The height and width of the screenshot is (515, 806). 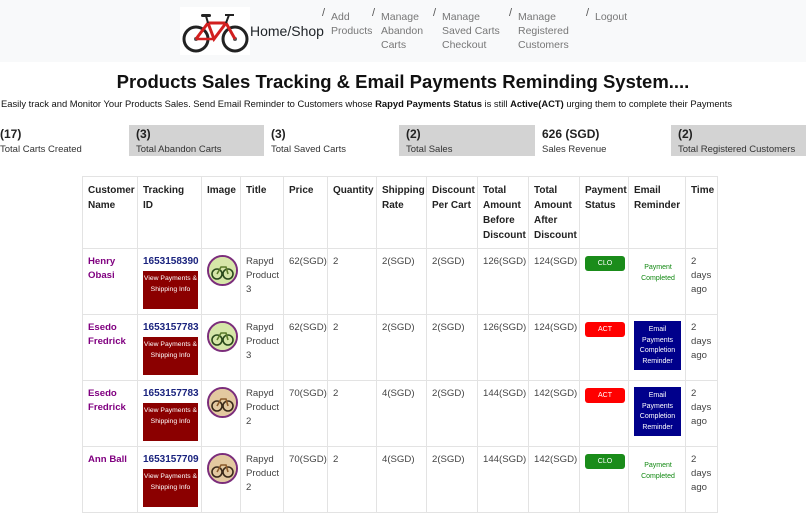 What do you see at coordinates (169, 212) in the screenshot?
I see `col-header: Tracking ID` at bounding box center [169, 212].